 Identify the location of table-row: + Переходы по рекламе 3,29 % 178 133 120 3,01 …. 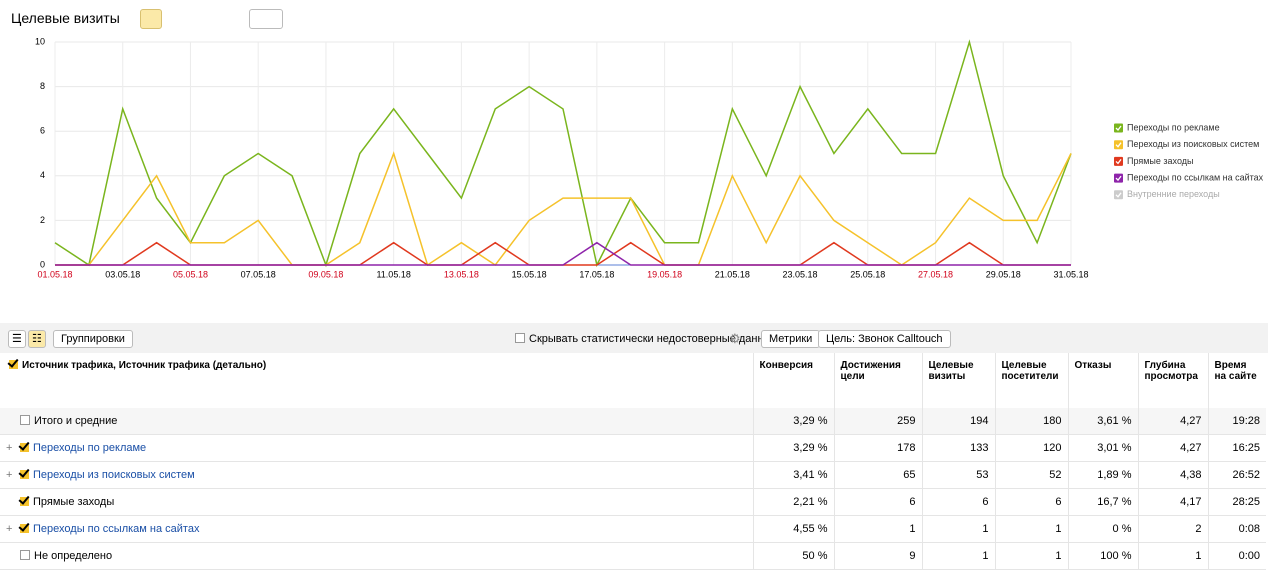
(633, 448).